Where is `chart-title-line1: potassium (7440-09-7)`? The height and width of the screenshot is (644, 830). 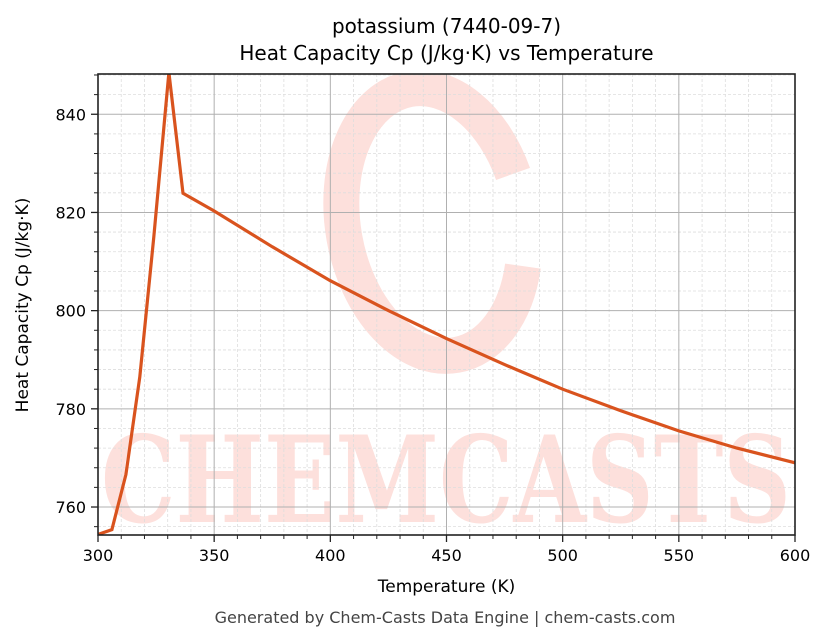 chart-title-line1: potassium (7440-09-7) is located at coordinates (446, 26).